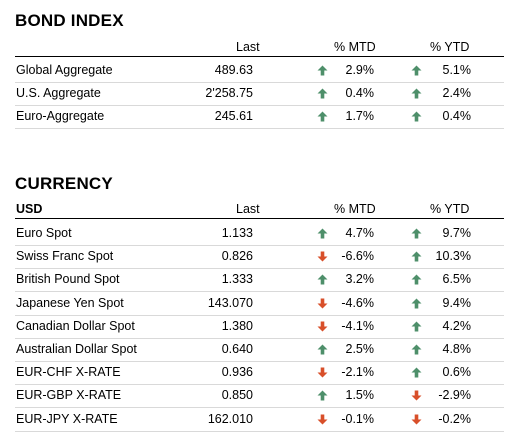  What do you see at coordinates (360, 93) in the screenshot?
I see `bond-index-mtd: 0.4%` at bounding box center [360, 93].